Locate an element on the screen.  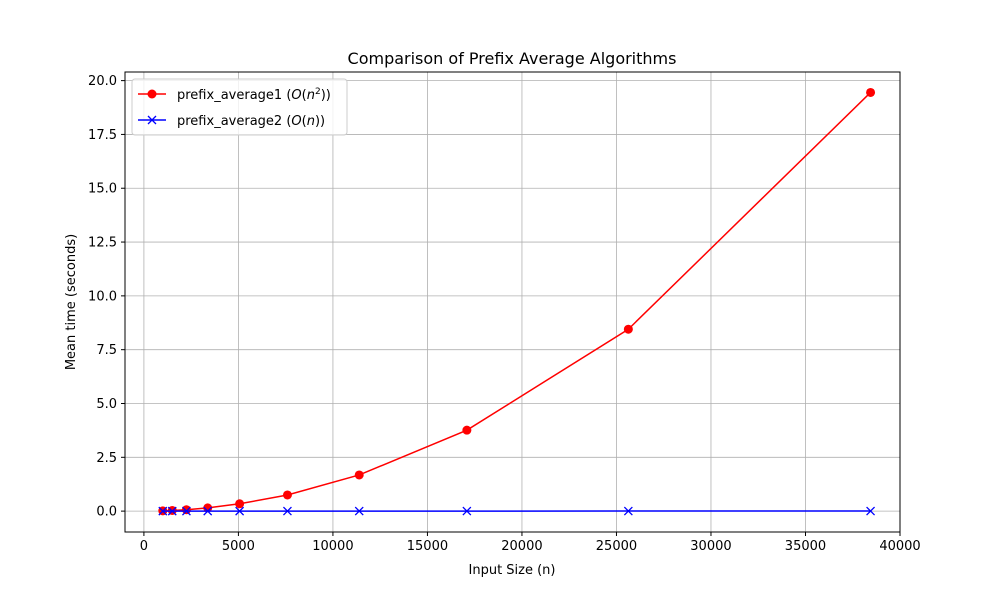
legend-label-series-2-close: )) is located at coordinates (320, 121).